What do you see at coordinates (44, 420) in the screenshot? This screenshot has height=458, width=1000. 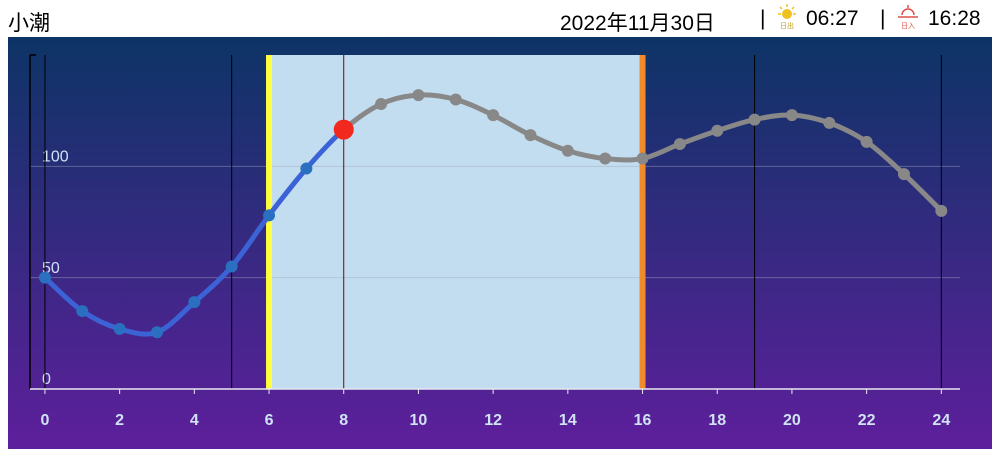 I see `x-tick-label: 0` at bounding box center [44, 420].